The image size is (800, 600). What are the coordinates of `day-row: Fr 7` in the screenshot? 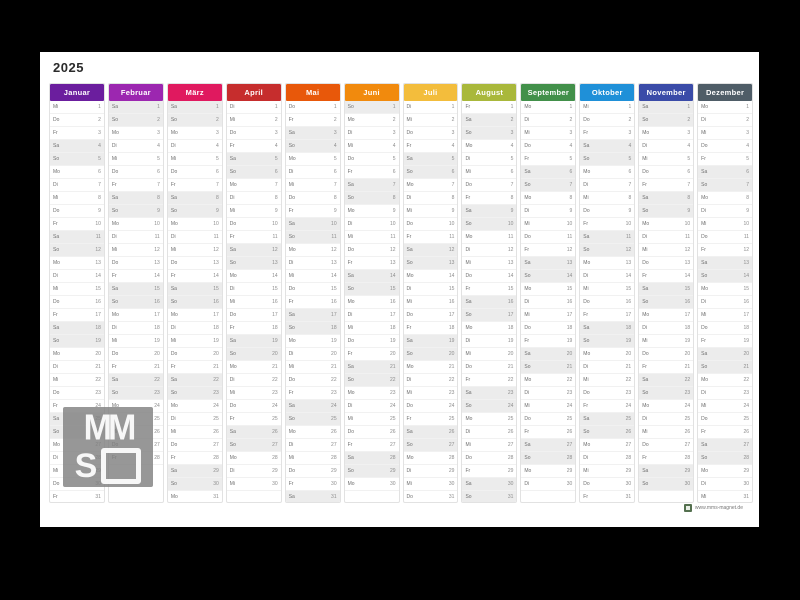 It's located at (194, 185).